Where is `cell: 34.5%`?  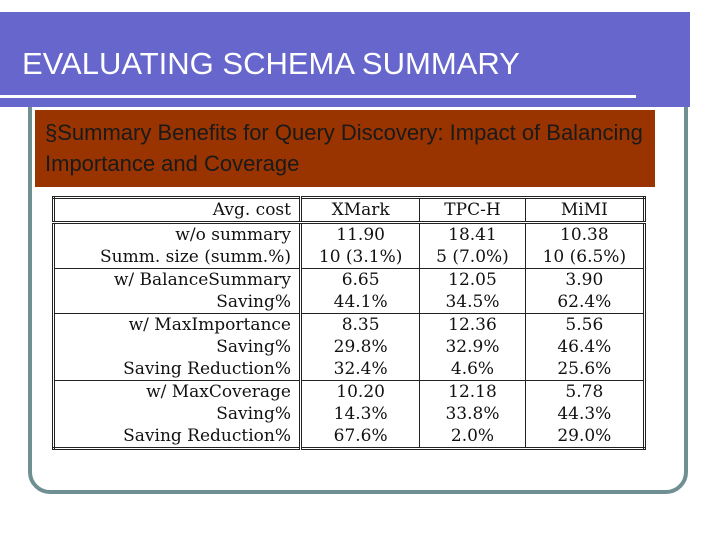
cell: 34.5% is located at coordinates (472, 302).